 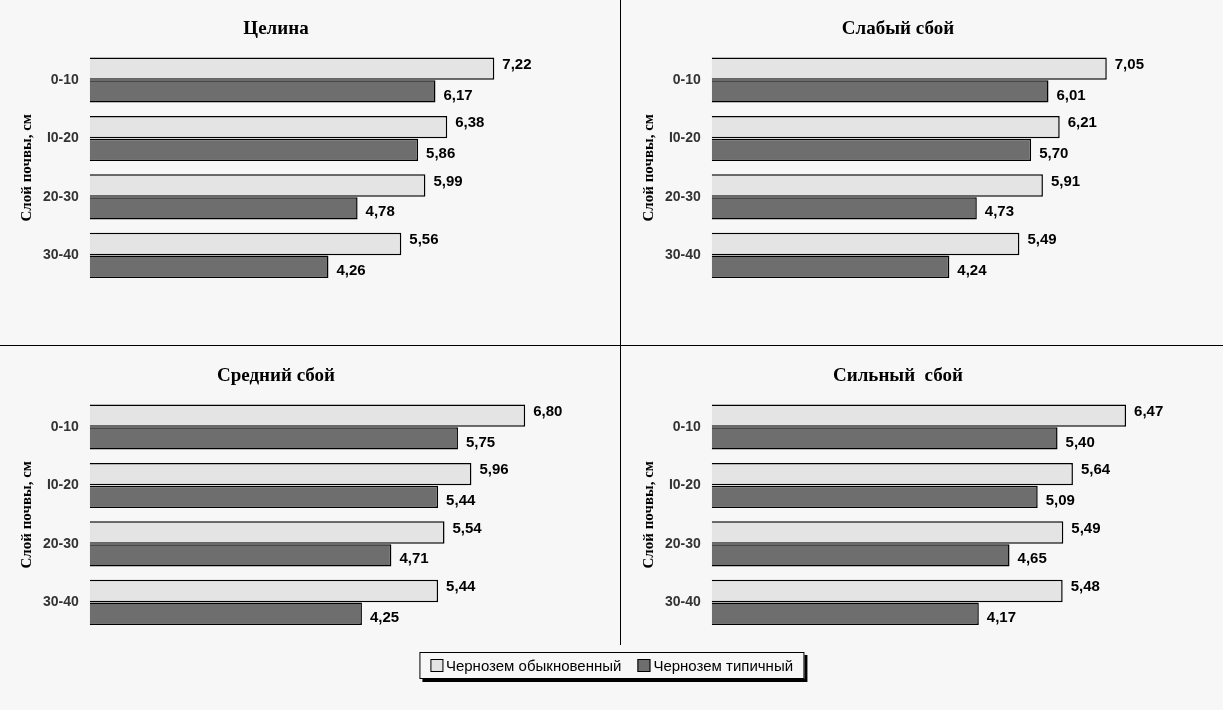 What do you see at coordinates (548, 410) in the screenshot?
I see `data-label: 6,80` at bounding box center [548, 410].